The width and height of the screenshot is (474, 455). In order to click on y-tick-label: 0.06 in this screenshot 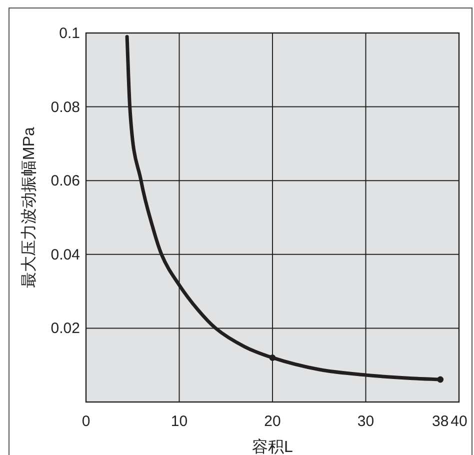, I will do `click(65, 181)`.